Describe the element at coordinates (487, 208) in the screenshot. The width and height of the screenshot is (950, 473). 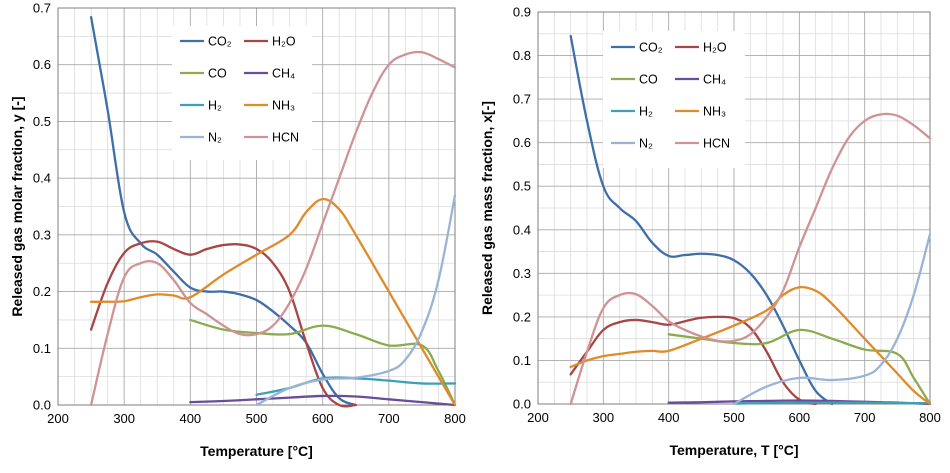
I see `y-axis-title: Released gas mass fraction, x[-]` at that location.